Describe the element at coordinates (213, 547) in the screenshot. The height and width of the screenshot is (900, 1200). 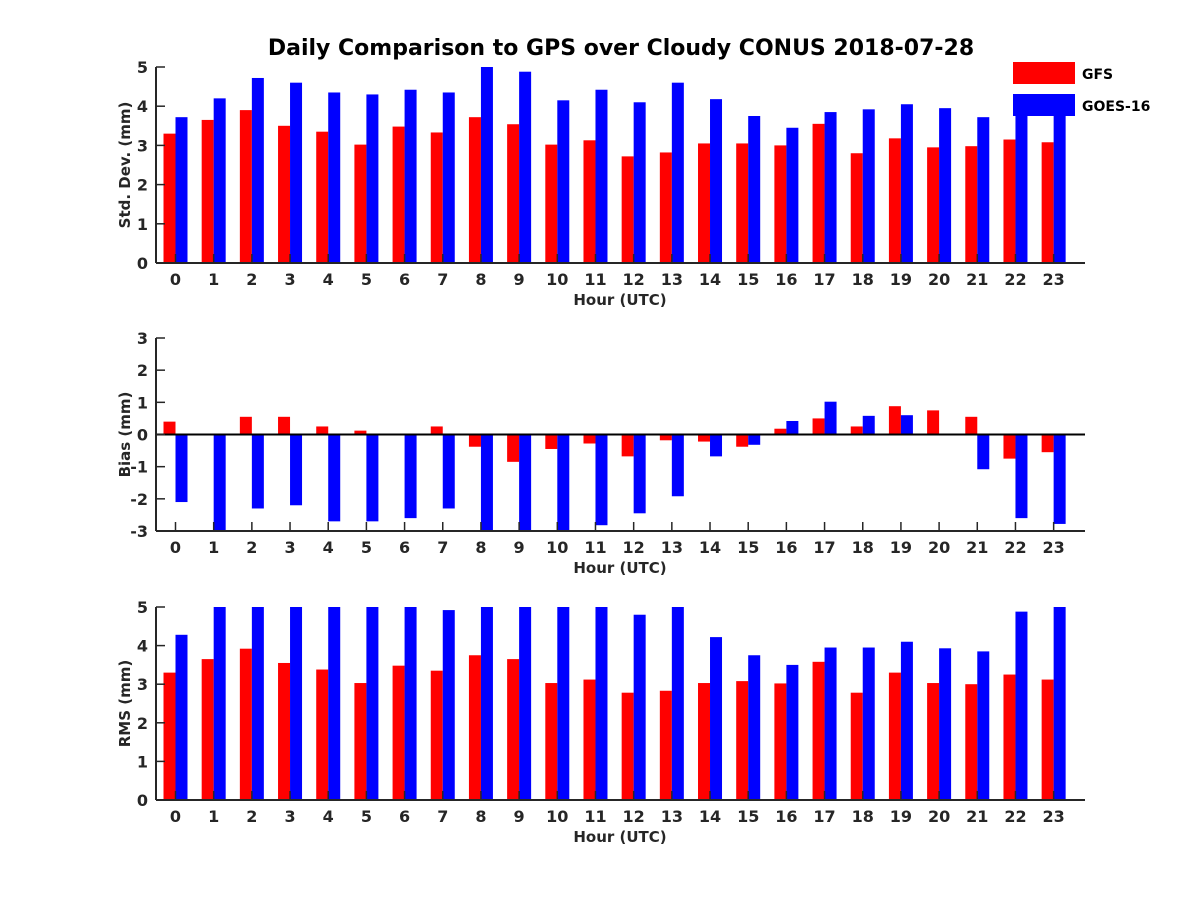
I see `bias-xtick-label: 1` at that location.